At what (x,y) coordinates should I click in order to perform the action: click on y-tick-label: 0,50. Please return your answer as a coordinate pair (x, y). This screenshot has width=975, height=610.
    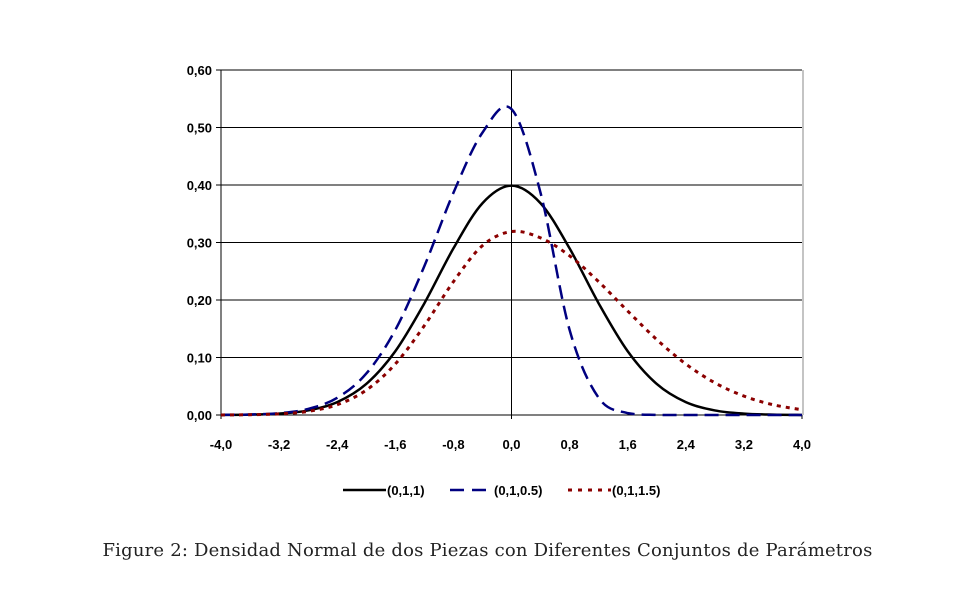
    Looking at the image, I should click on (199, 128).